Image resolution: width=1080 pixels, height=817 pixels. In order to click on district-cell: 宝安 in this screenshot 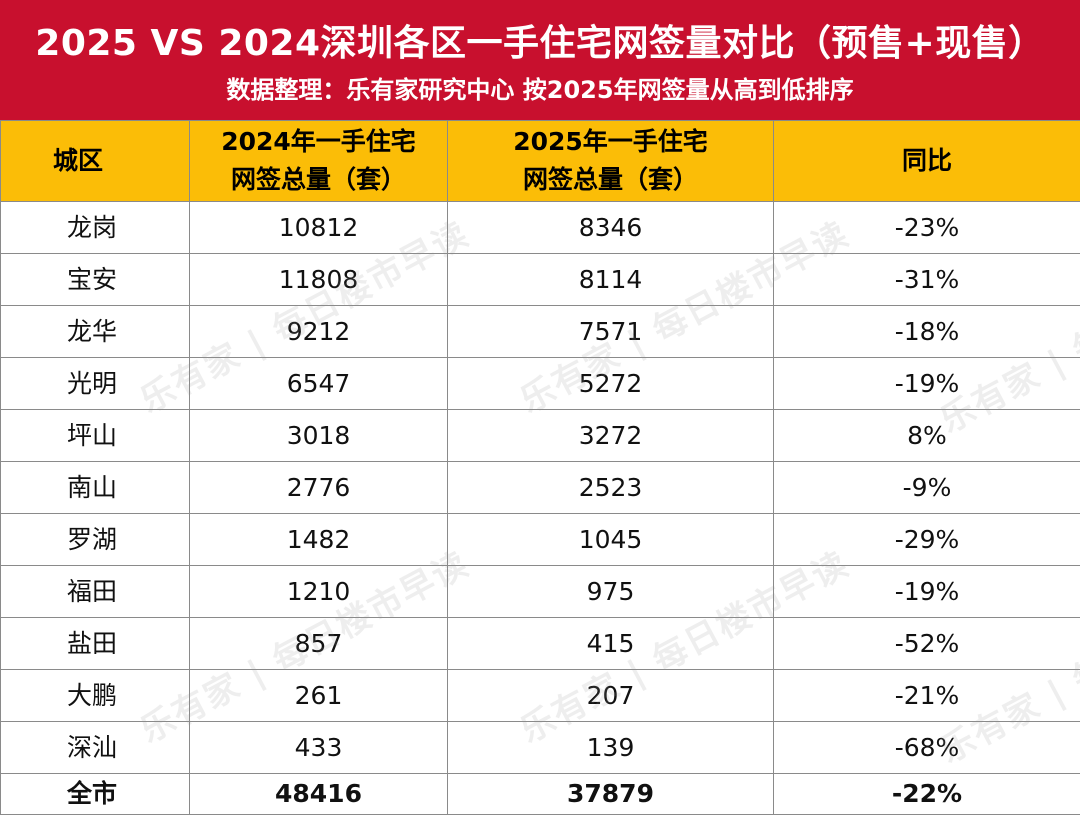, I will do `click(95, 279)`.